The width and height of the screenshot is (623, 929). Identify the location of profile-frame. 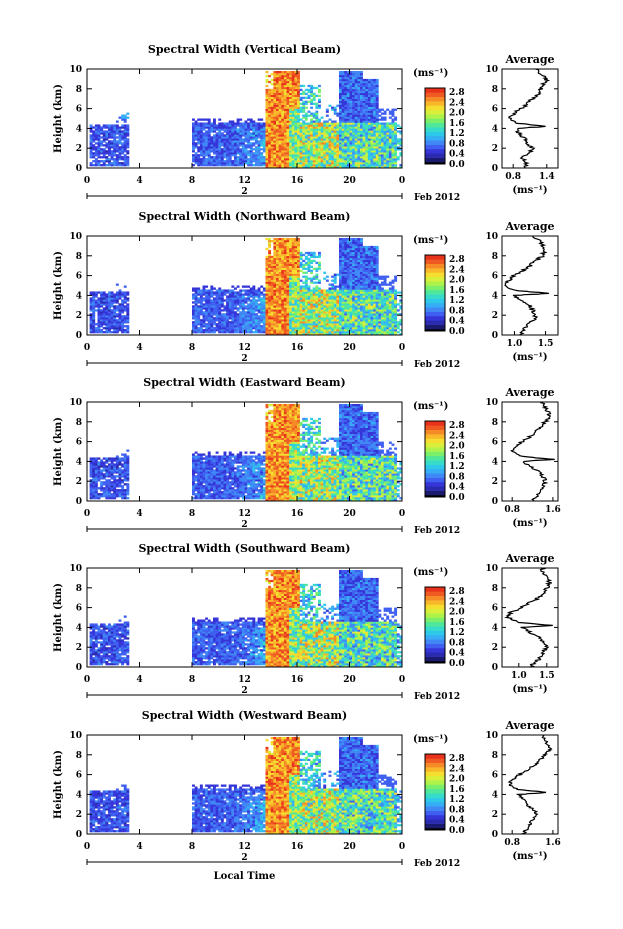
(530, 118).